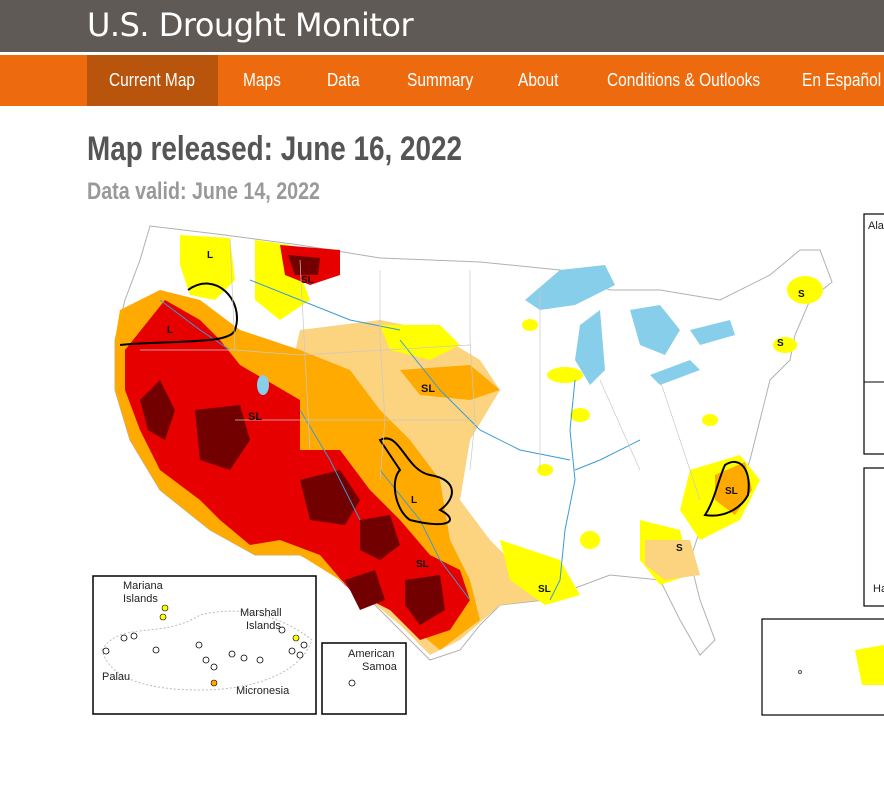  Describe the element at coordinates (873, 334) in the screenshot. I see `alaska-inset: Ala` at that location.